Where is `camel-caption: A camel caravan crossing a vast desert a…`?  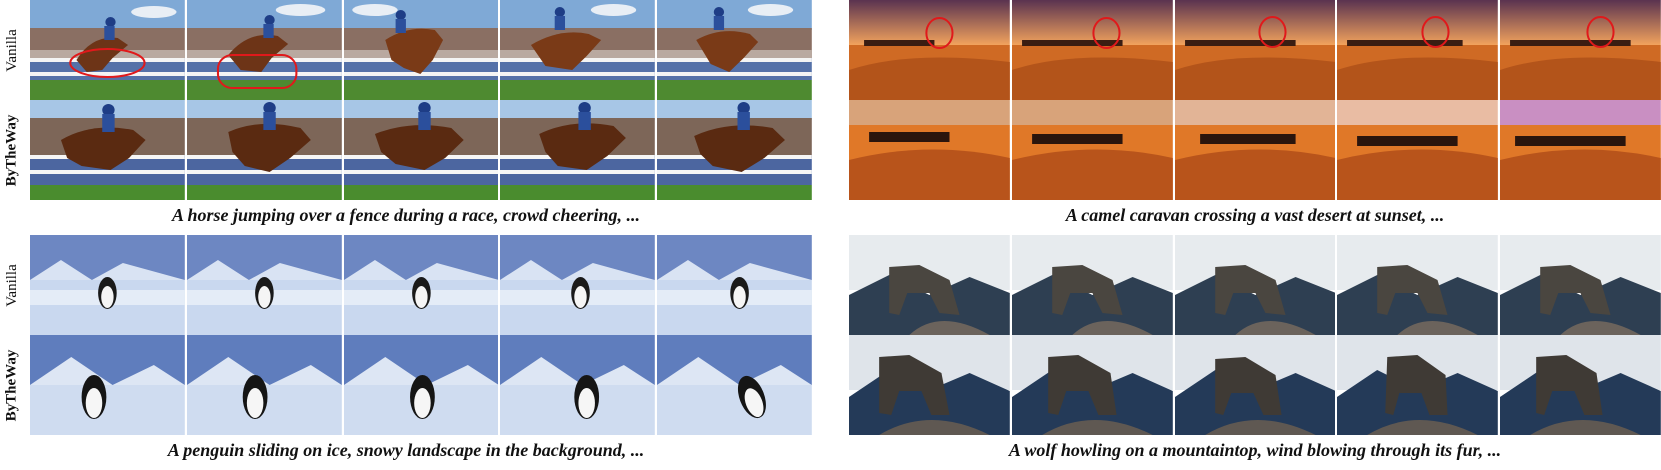
camel-caption: A camel caravan crossing a vast desert a… is located at coordinates (1255, 215).